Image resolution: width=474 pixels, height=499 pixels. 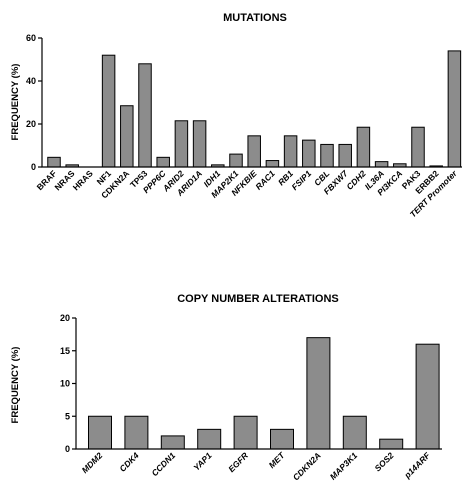 I want to click on bar-rb1, so click(x=290, y=151).